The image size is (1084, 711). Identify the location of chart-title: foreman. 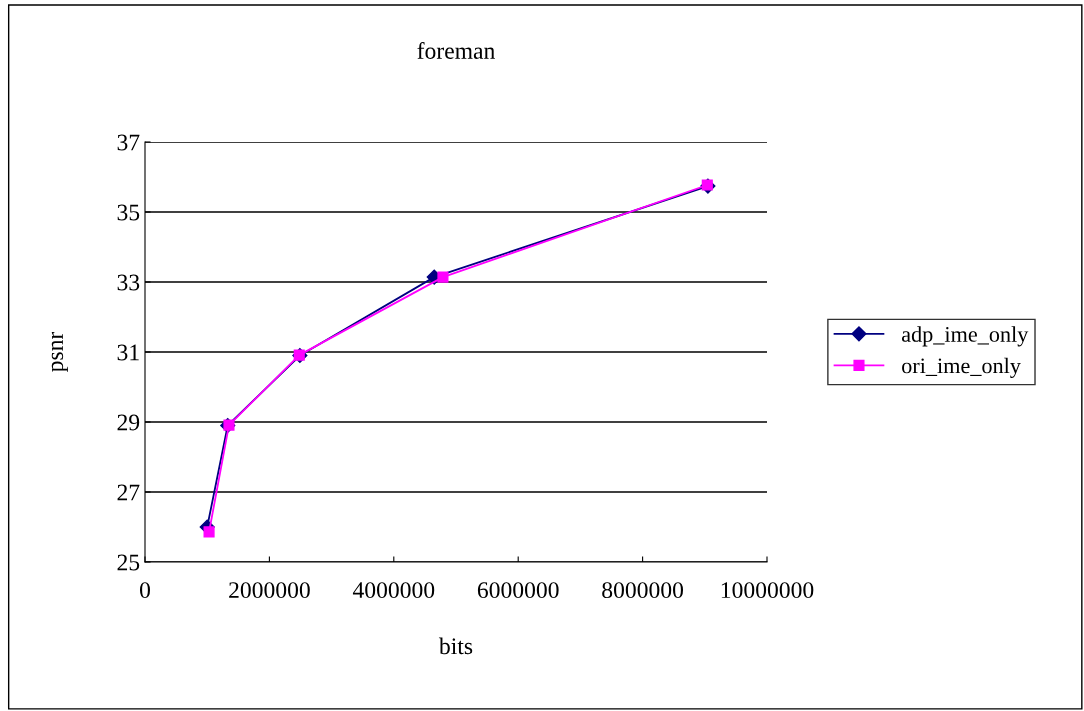
(456, 50).